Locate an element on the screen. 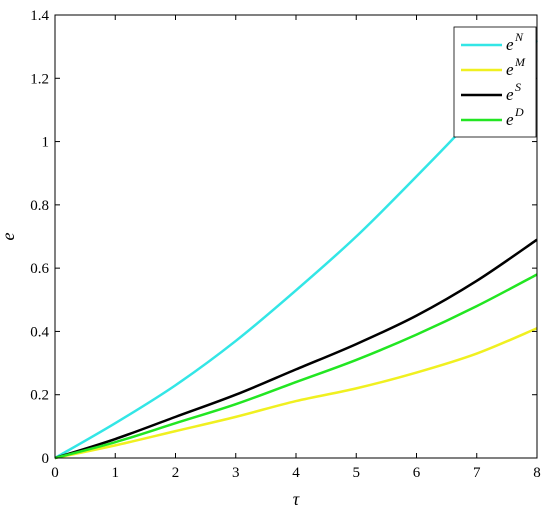  y-tick-label: 0 is located at coordinates (46, 459).